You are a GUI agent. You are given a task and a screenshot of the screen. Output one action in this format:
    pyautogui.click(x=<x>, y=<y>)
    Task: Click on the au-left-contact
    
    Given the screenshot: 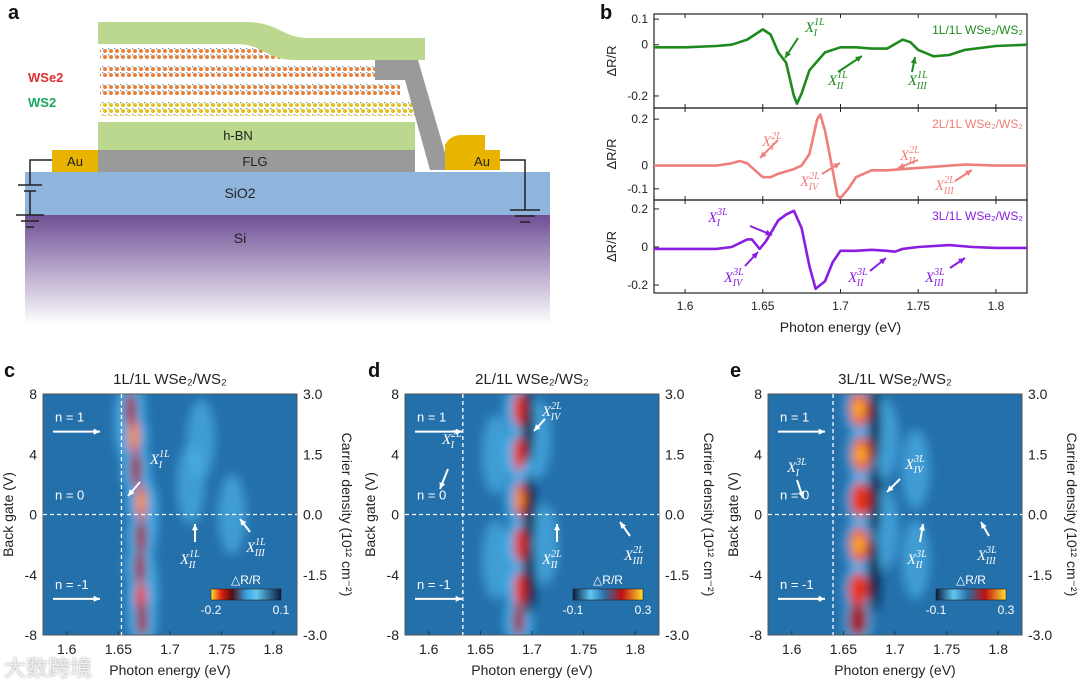 What is the action you would take?
    pyautogui.click(x=75, y=161)
    